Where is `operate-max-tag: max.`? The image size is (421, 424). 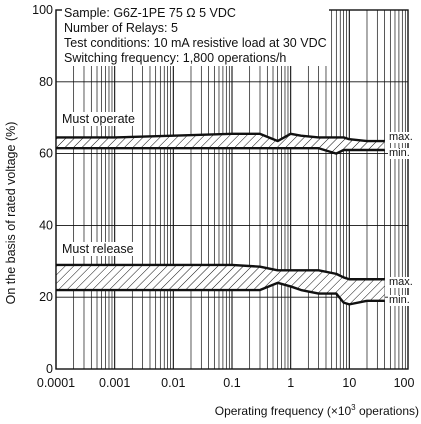 operate-max-tag: max. is located at coordinates (401, 137).